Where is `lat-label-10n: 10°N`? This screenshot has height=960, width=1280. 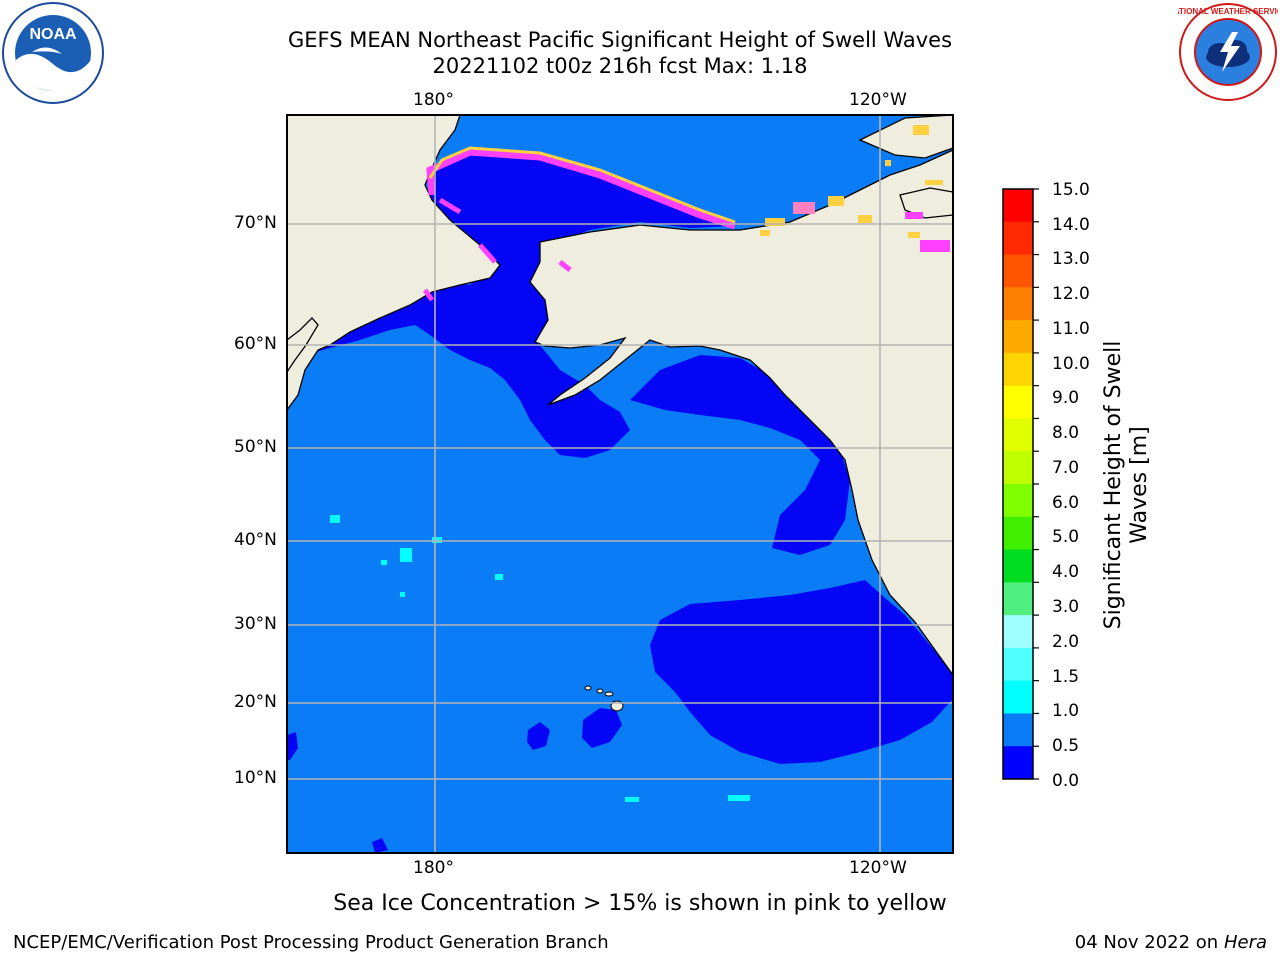
lat-label-10n: 10°N is located at coordinates (255, 778).